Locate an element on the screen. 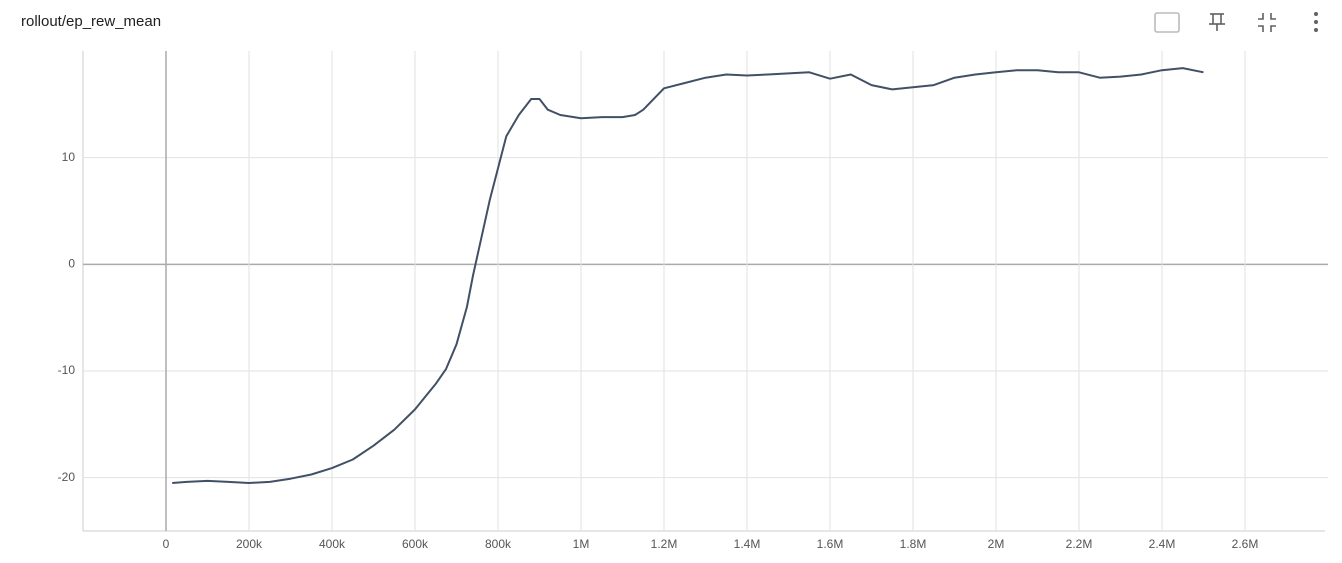  menu-icon is located at coordinates (1316, 22).